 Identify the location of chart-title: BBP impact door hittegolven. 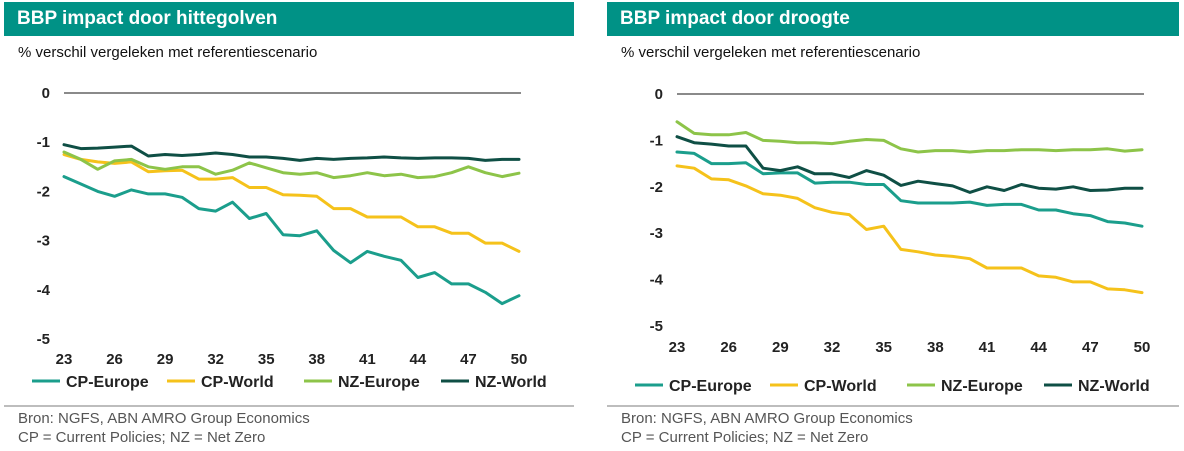
(289, 19).